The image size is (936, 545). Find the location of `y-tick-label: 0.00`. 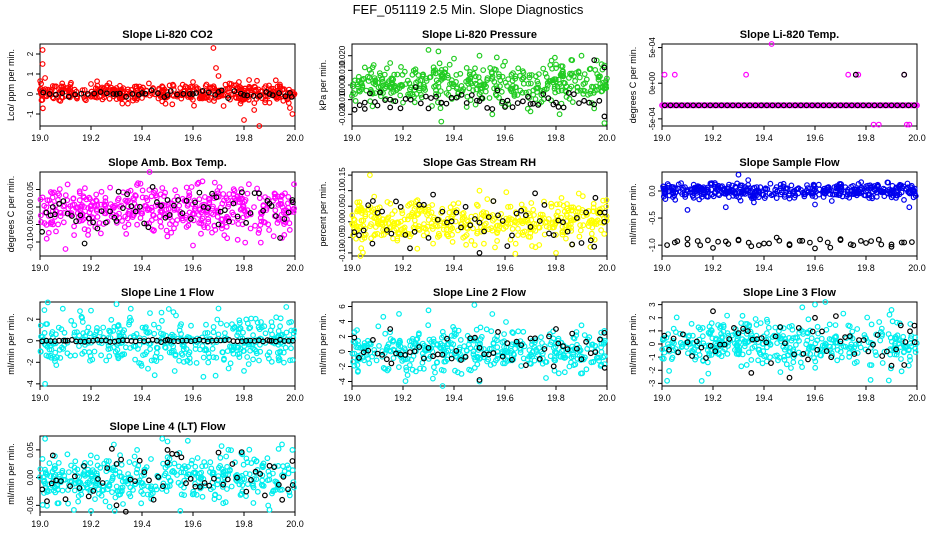

y-tick-label: 0.00 is located at coordinates (30, 477).